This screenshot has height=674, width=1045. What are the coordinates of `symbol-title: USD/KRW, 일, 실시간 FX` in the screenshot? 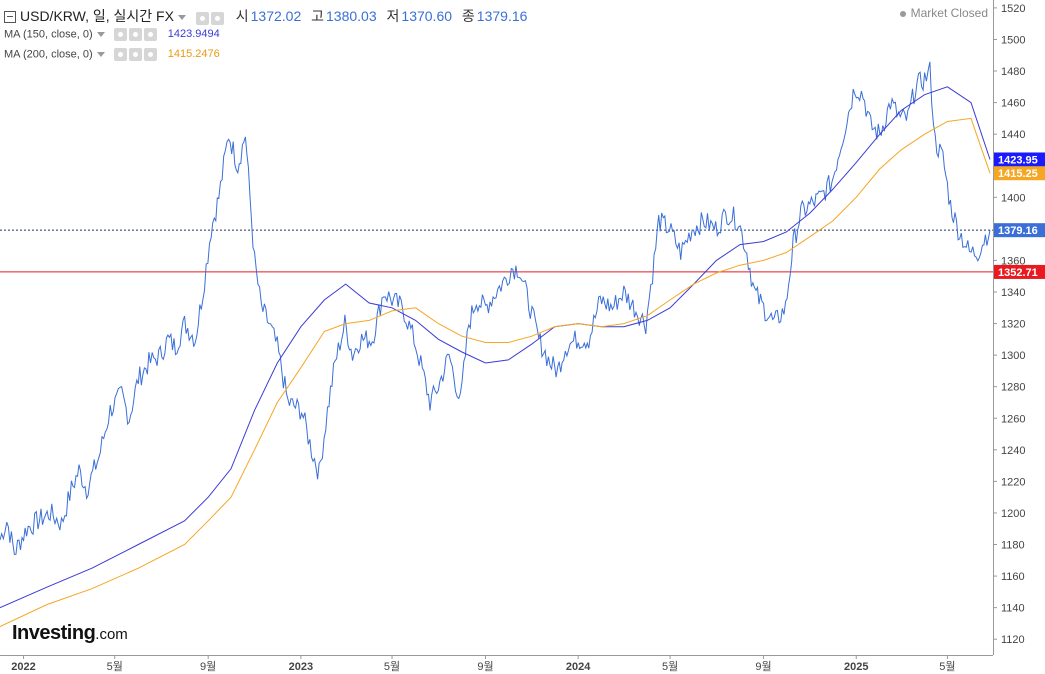 It's located at (97, 16).